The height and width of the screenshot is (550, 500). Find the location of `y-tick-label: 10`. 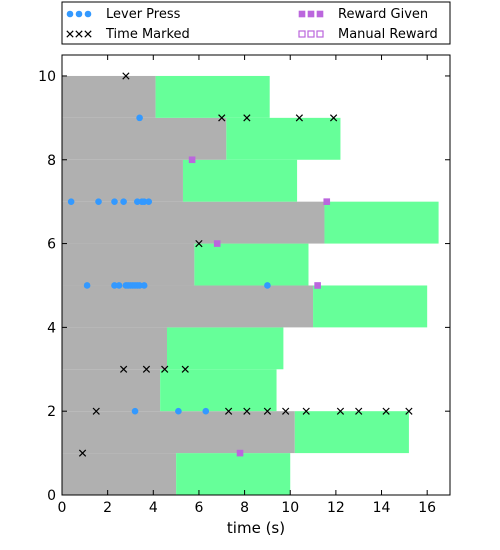

y-tick-label: 10 is located at coordinates (47, 77).